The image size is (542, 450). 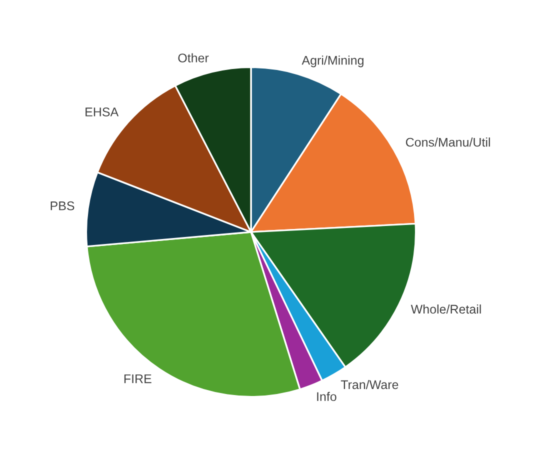 What do you see at coordinates (62, 205) in the screenshot?
I see `slice-label: PBS` at bounding box center [62, 205].